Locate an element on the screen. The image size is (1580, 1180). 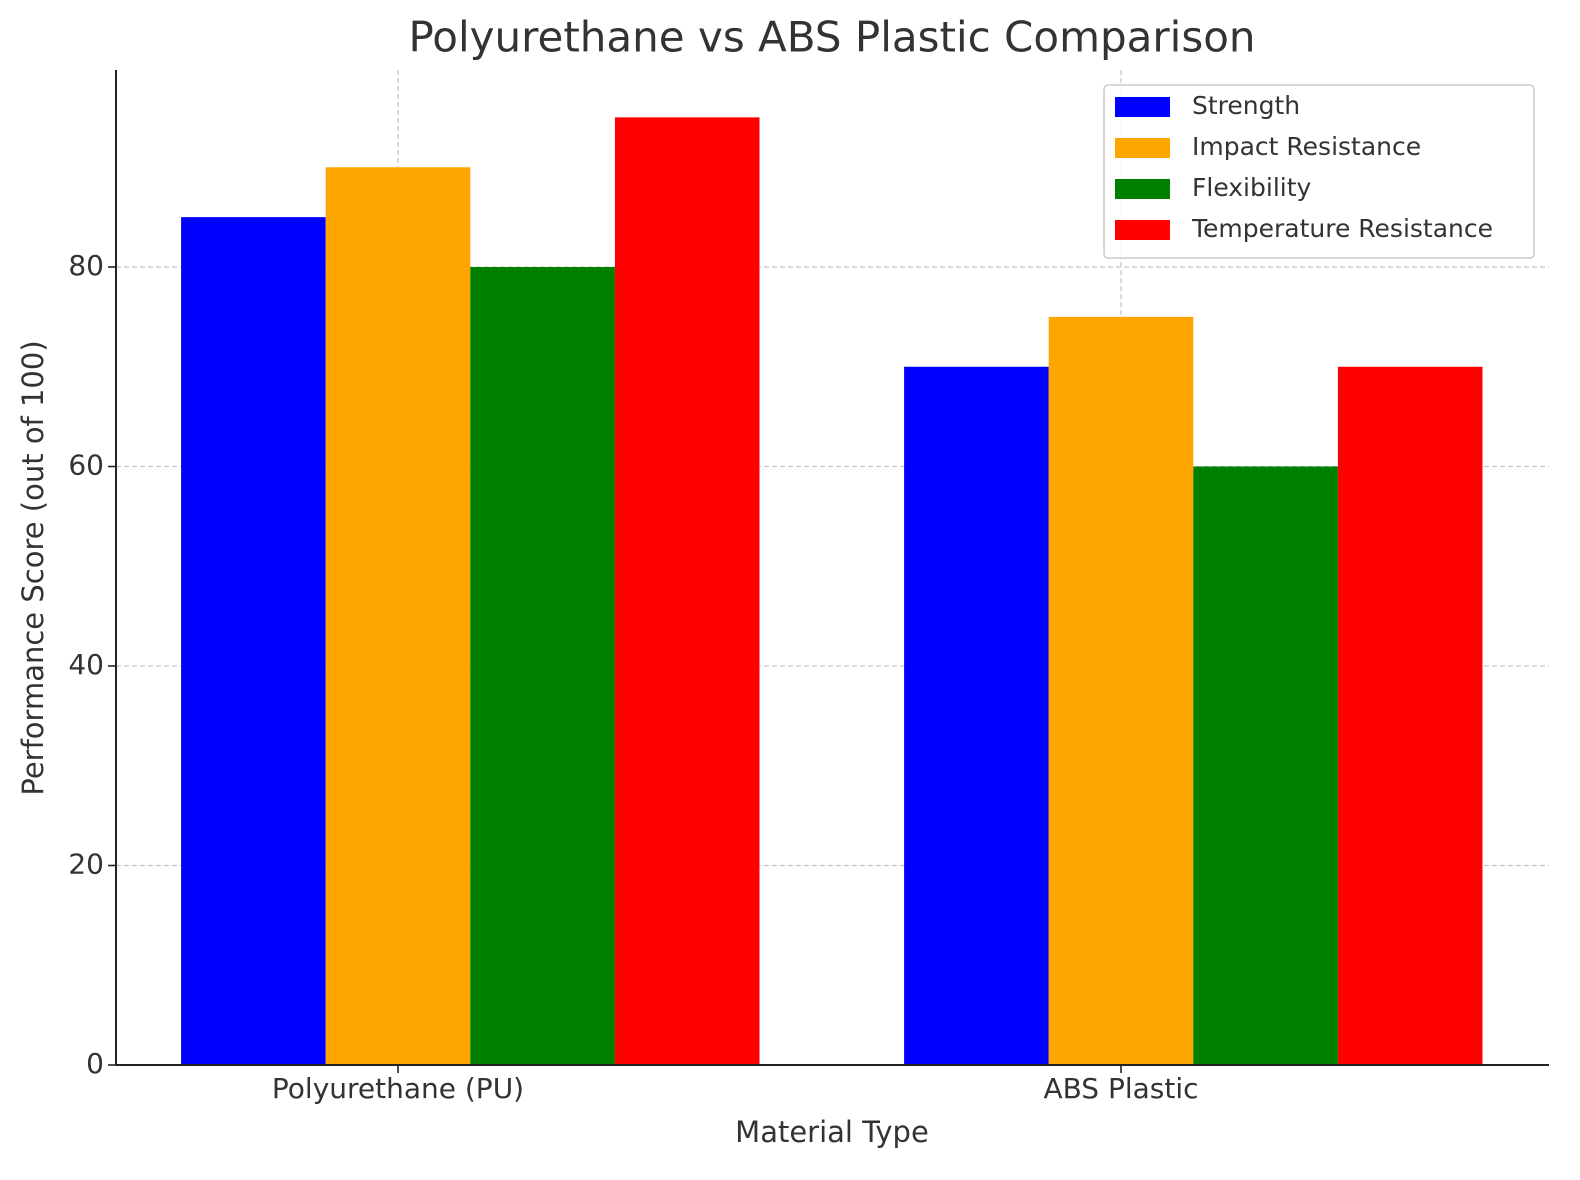
legend-frame is located at coordinates (1319, 171).